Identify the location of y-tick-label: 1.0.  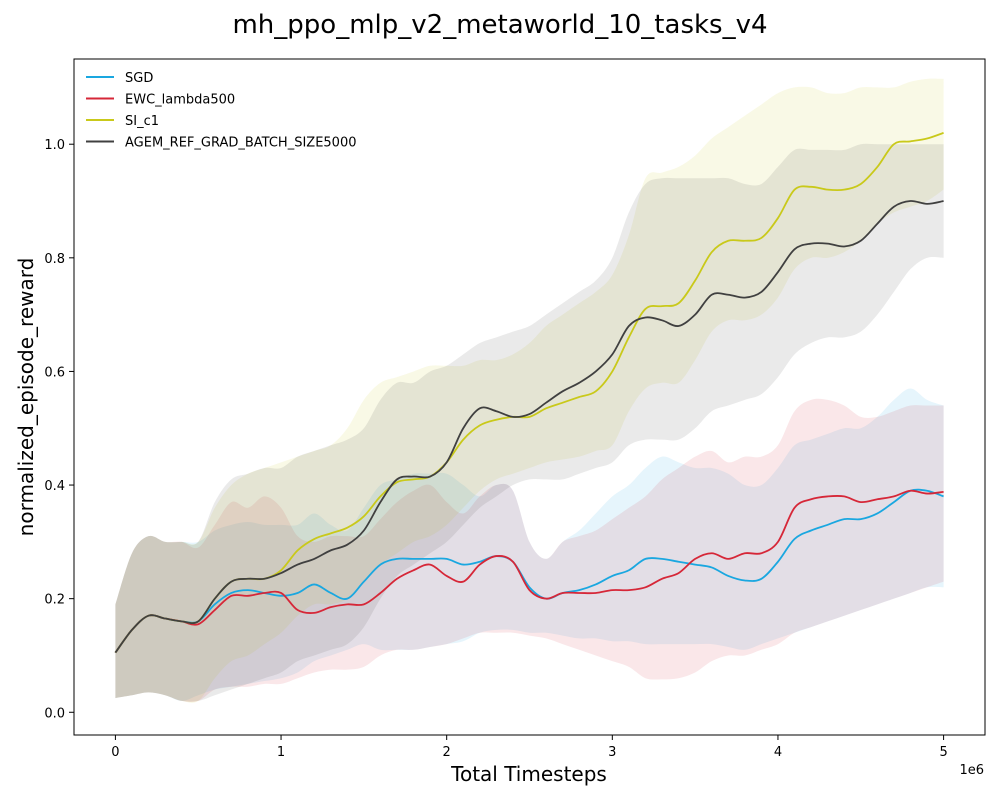
(54, 145).